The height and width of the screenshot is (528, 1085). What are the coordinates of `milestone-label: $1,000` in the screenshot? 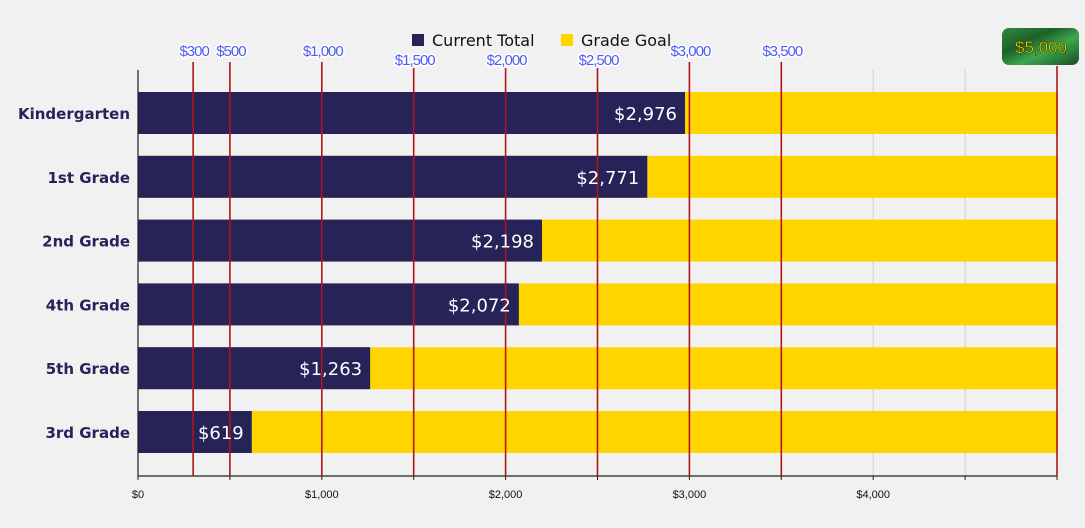 It's located at (323, 51).